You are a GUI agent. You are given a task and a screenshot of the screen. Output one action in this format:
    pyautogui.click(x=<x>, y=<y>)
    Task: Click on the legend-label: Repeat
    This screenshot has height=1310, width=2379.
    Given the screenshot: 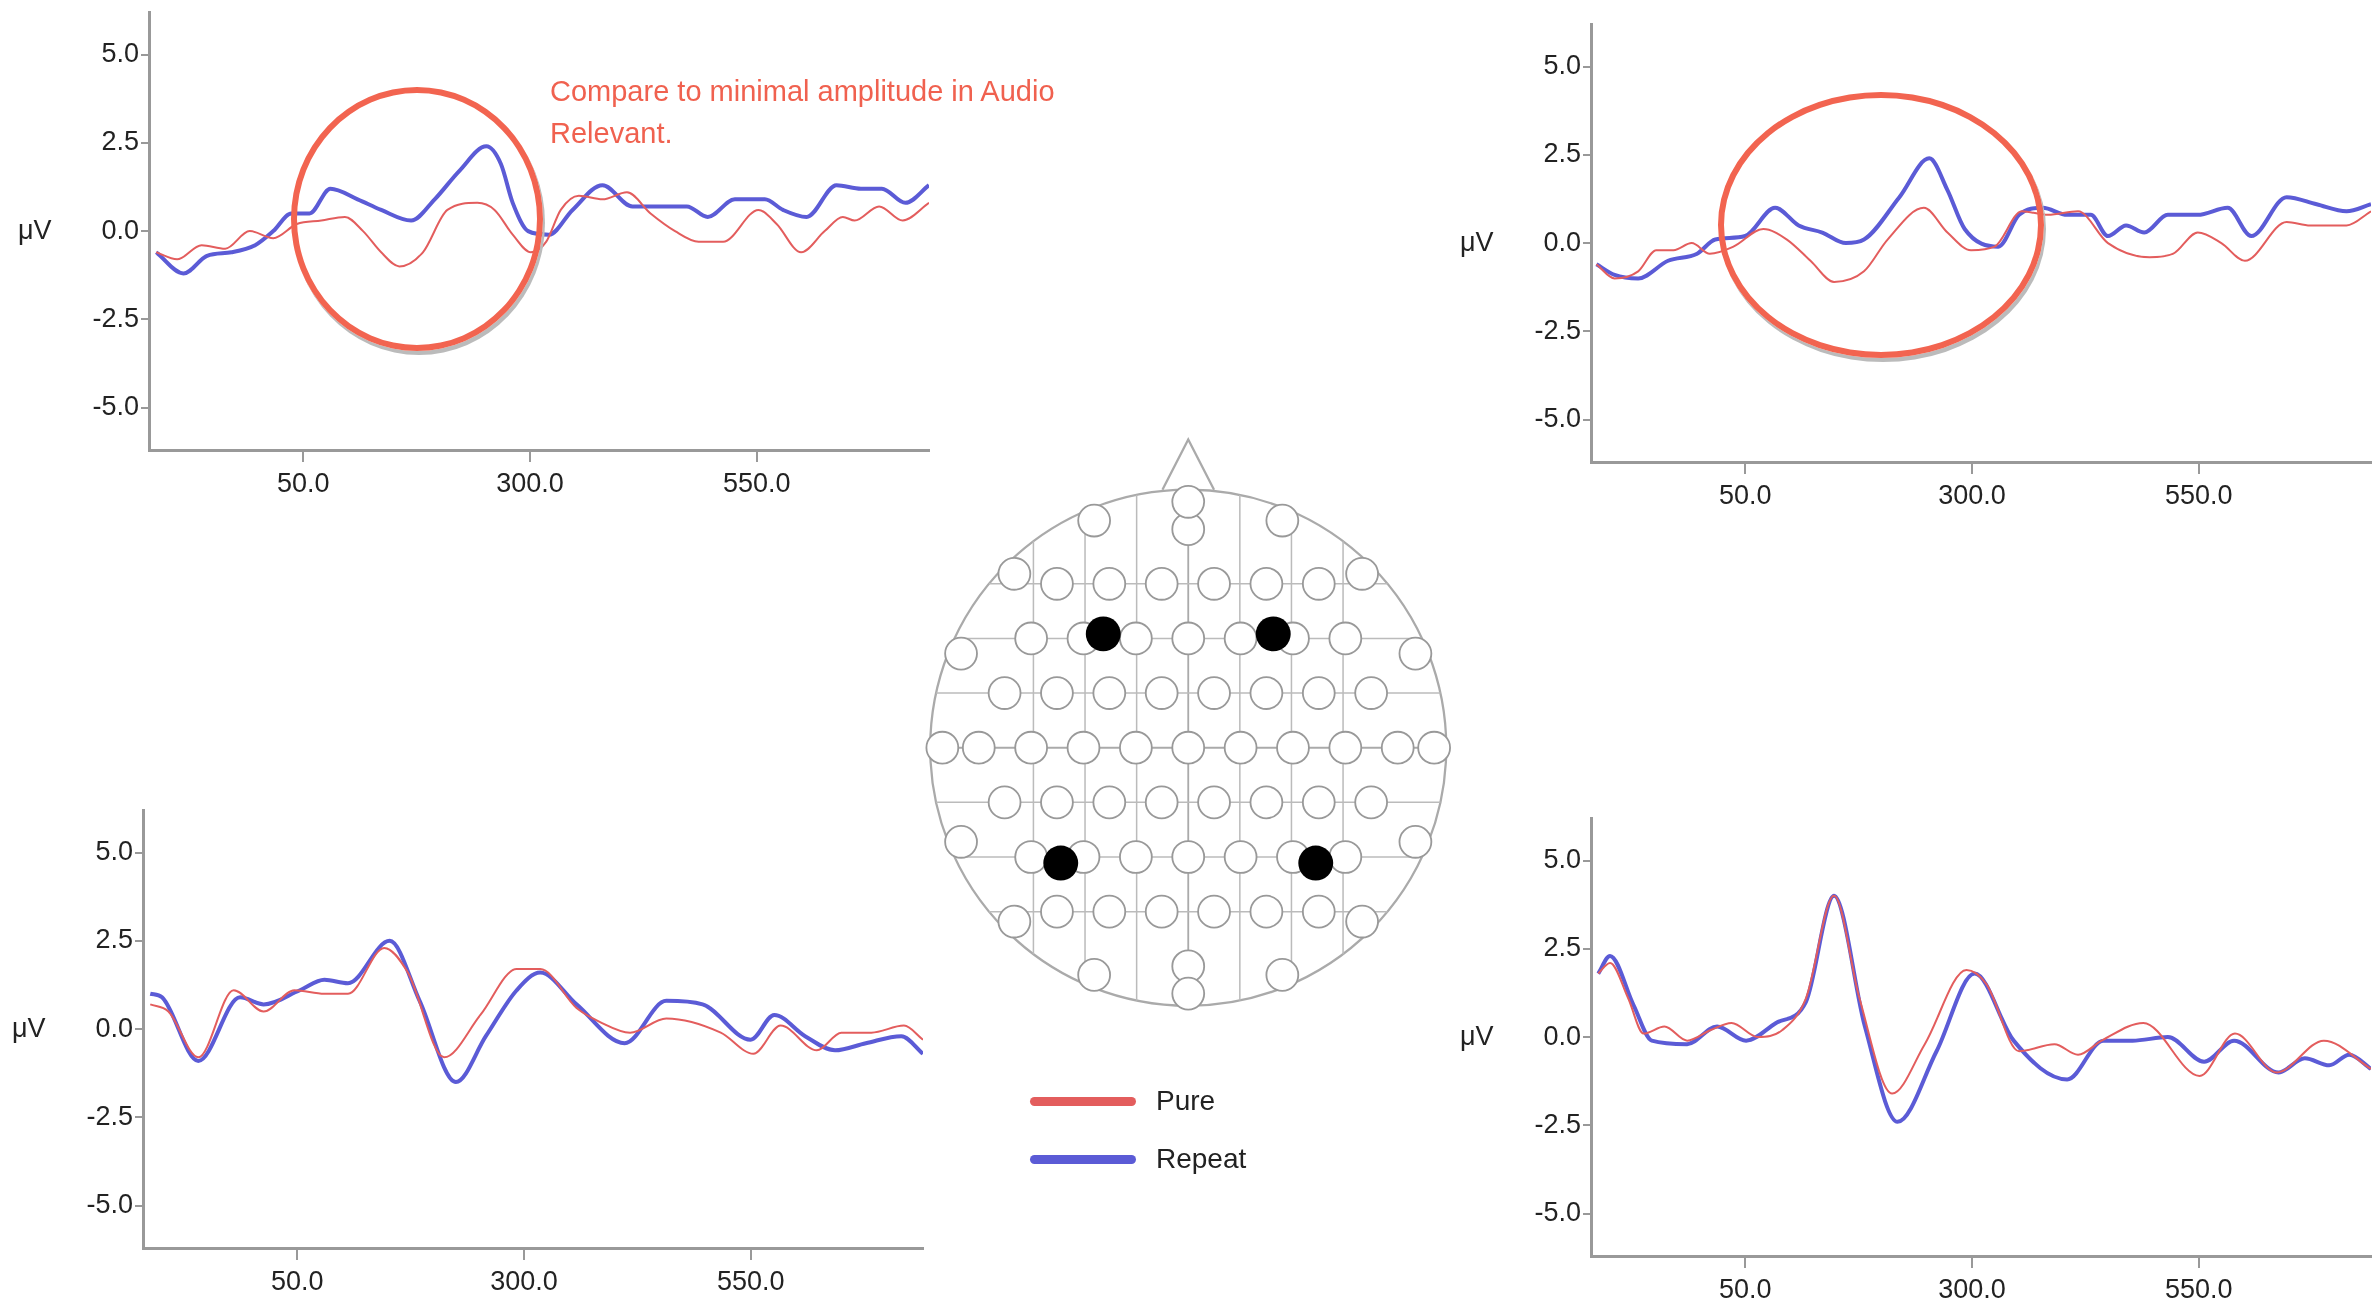 What is the action you would take?
    pyautogui.click(x=1201, y=1159)
    